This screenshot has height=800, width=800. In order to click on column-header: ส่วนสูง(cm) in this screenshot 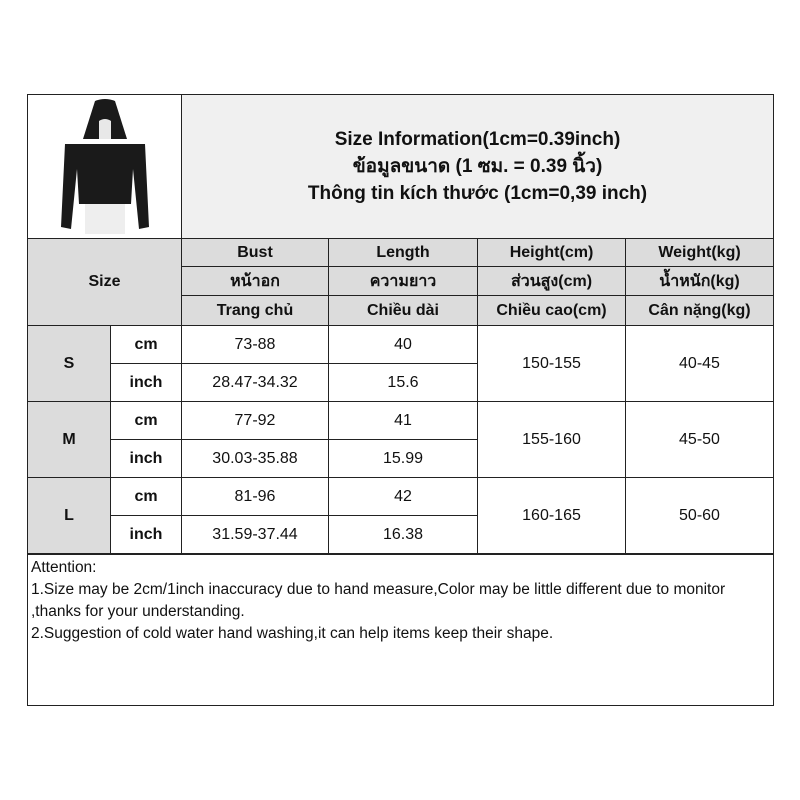, I will do `click(551, 281)`.